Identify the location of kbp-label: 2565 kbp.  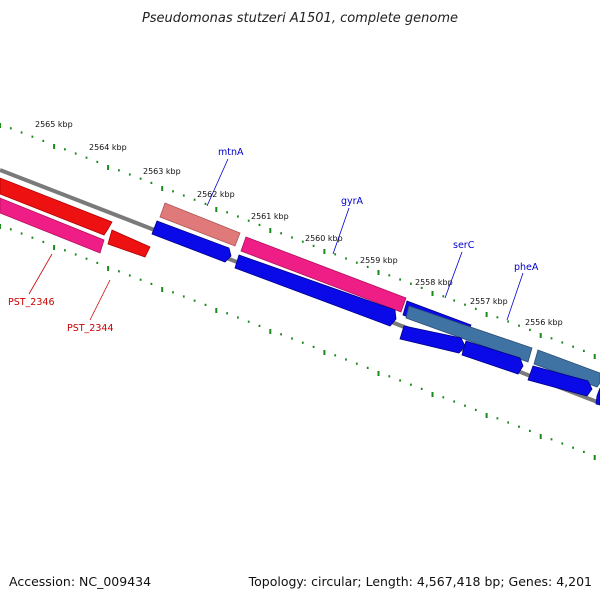
(54, 124).